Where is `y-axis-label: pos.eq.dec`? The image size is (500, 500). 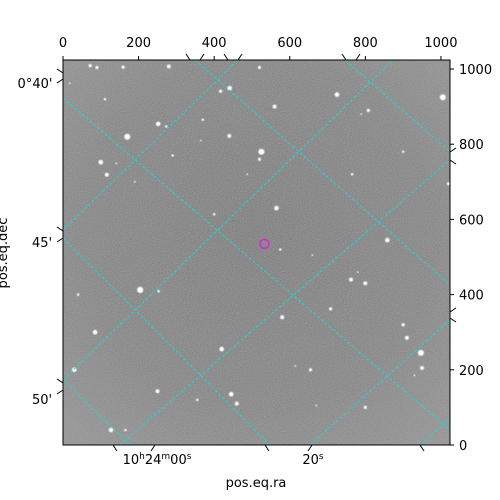
y-axis-label: pos.eq.dec is located at coordinates (5, 253).